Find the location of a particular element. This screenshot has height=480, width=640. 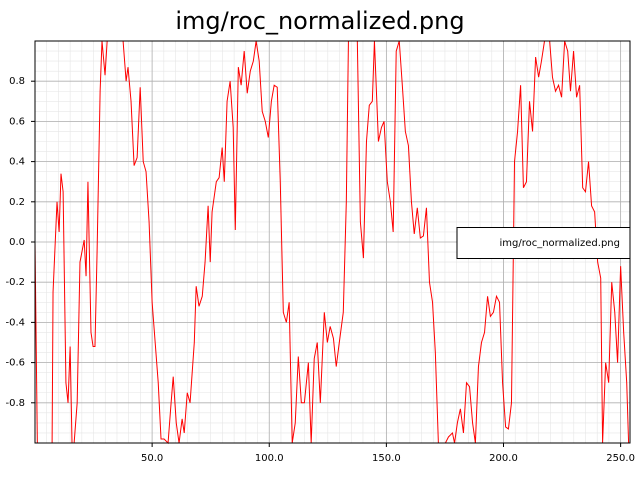

x-tick-label: 100.0 is located at coordinates (269, 458).